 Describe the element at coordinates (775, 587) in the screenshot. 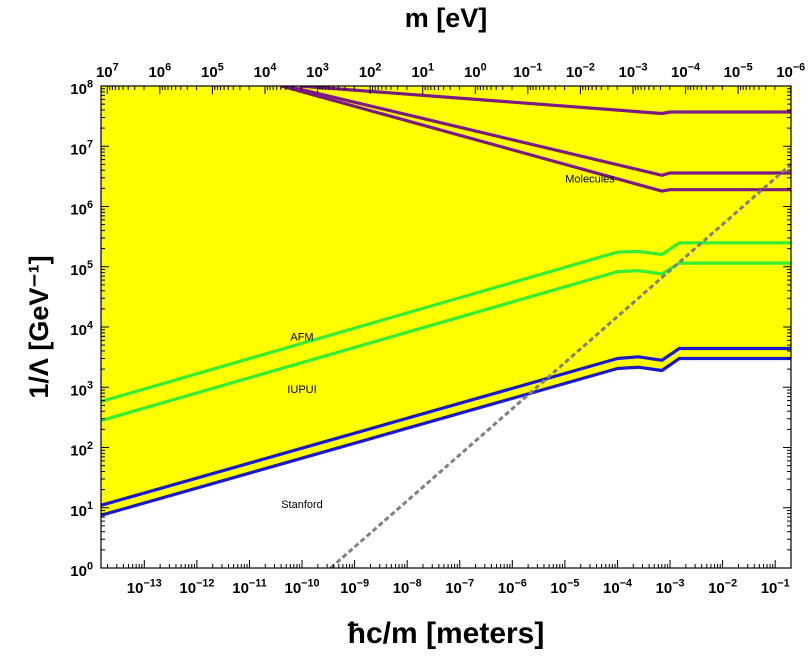

I see `x-tick-label: 10⁻¹` at that location.